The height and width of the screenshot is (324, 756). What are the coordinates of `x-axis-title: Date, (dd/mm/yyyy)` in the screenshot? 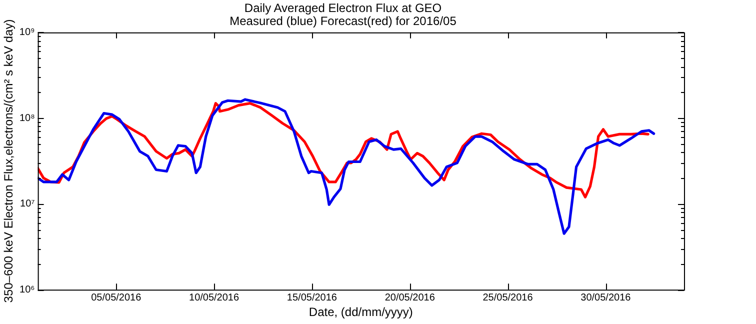 It's located at (360, 312).